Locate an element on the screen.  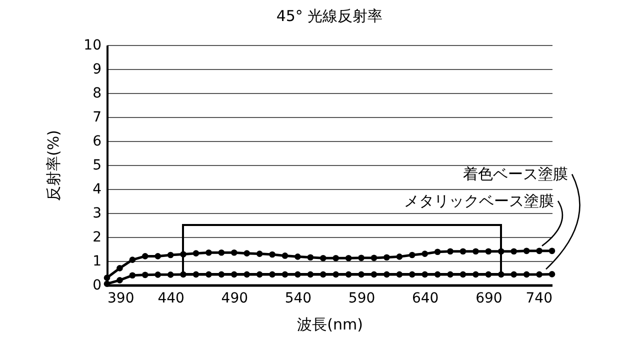
x-tick-label: 740 is located at coordinates (539, 298).